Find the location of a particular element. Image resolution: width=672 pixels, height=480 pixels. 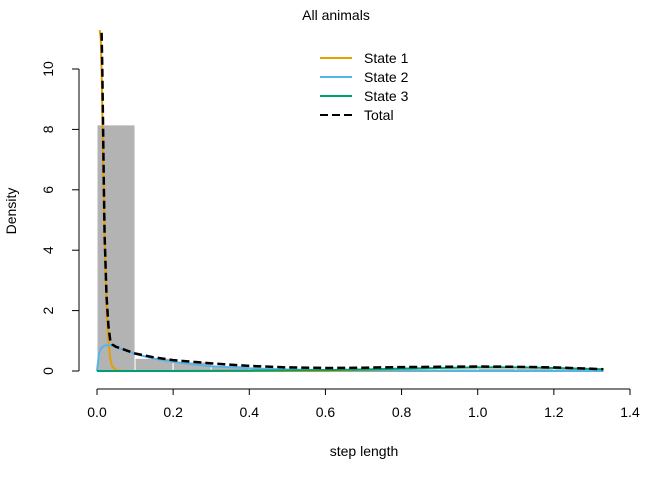

y-axis-label: Density is located at coordinates (11, 211).